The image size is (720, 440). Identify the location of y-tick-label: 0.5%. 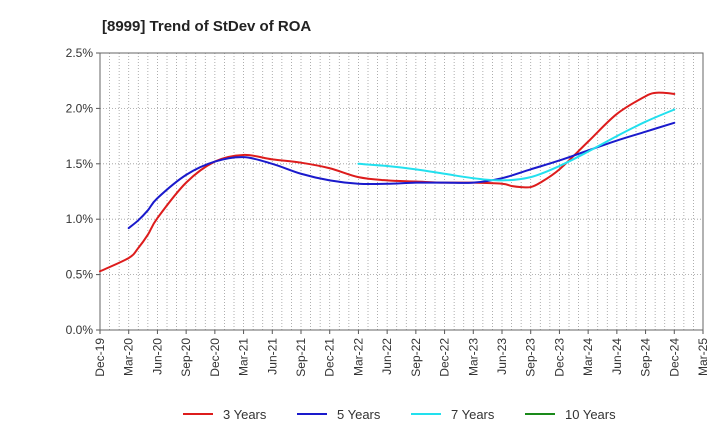
(80, 275).